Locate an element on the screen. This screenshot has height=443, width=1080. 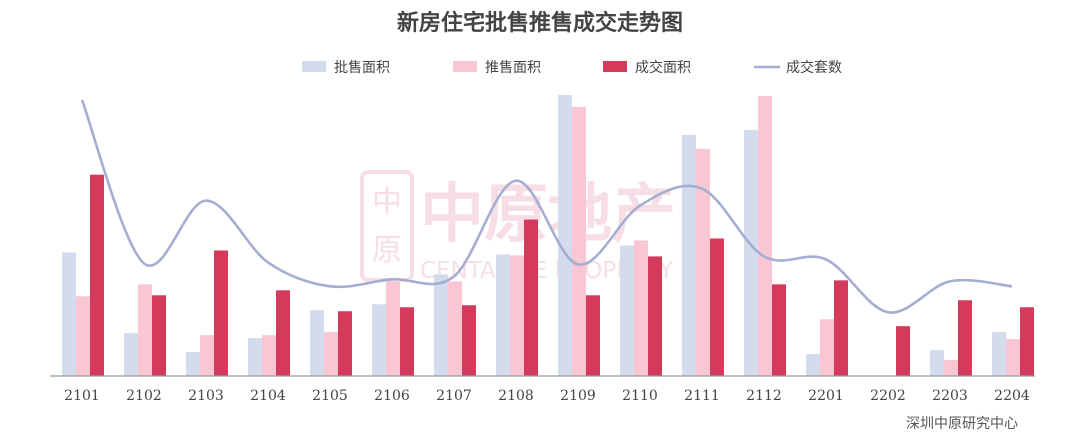
bar-推售面积-2111 is located at coordinates (703, 262).